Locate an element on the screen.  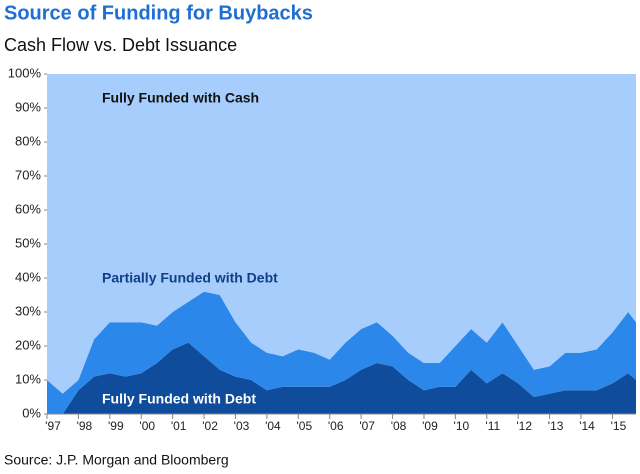
y-tick-label: 10% is located at coordinates (28, 378).